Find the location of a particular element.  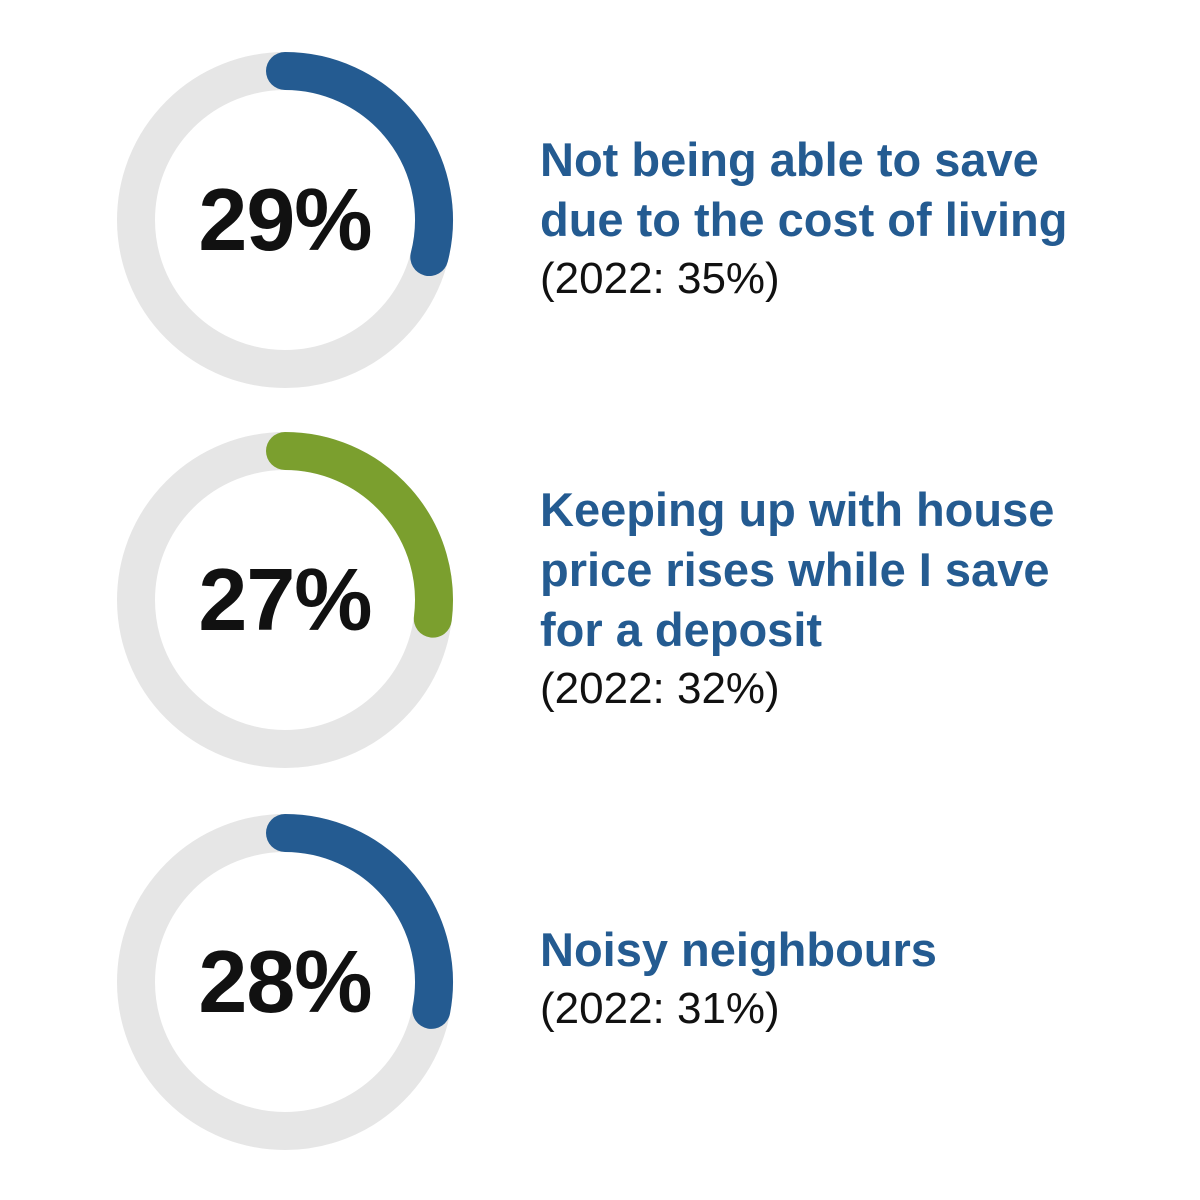

percentage-value: 27% is located at coordinates (285, 599).